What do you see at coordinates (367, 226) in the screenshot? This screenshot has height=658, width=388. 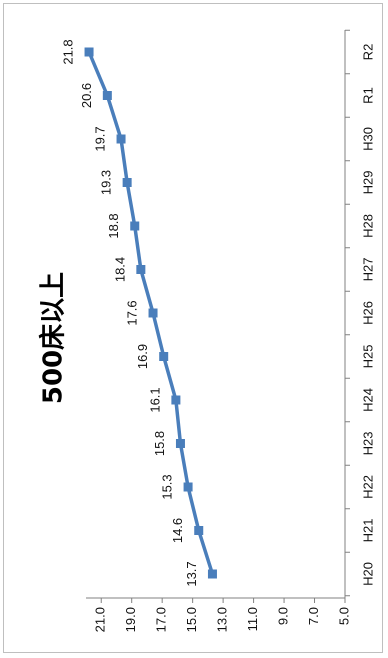 I see `category-label: H28` at bounding box center [367, 226].